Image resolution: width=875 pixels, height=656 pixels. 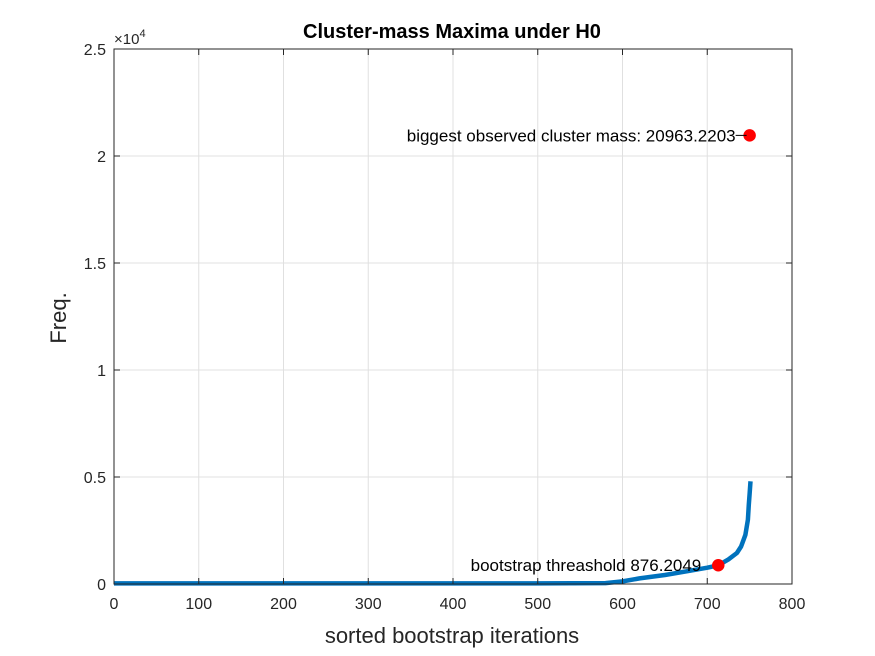 I want to click on y-tick-label: 1, so click(x=101, y=371).